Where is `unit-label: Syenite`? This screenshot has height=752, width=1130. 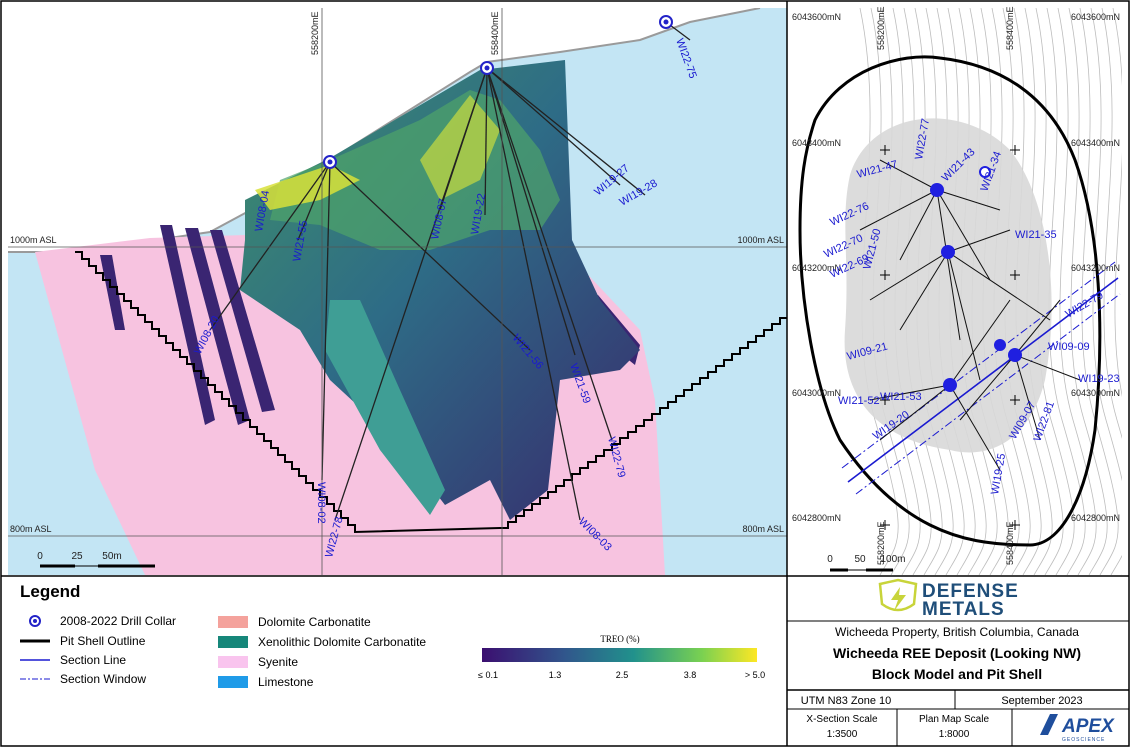 unit-label: Syenite is located at coordinates (278, 662).